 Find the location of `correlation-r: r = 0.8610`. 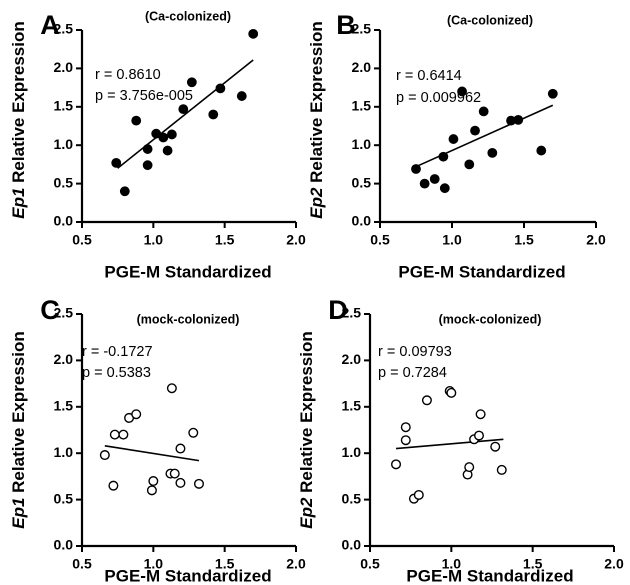

correlation-r: r = 0.8610 is located at coordinates (128, 75).